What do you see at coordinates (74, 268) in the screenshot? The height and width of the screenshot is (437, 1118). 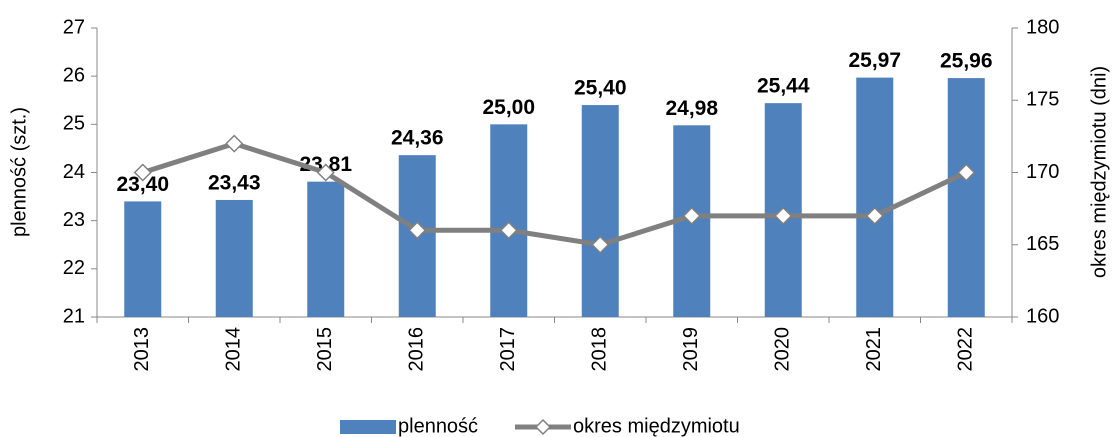 I see `y-tick-label: 22` at bounding box center [74, 268].